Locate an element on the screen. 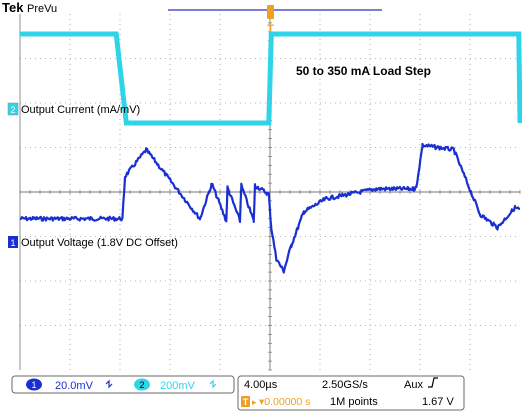  load-step-annotation: 50 to 350 mA Load Step is located at coordinates (363, 71).